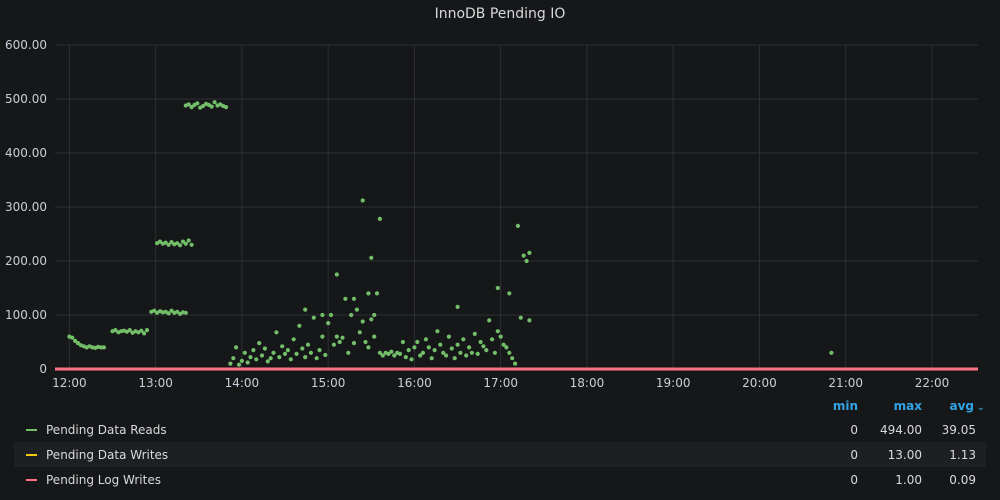 The image size is (1000, 500). Describe the element at coordinates (31, 430) in the screenshot. I see `legend-swatch-data-reads` at that location.